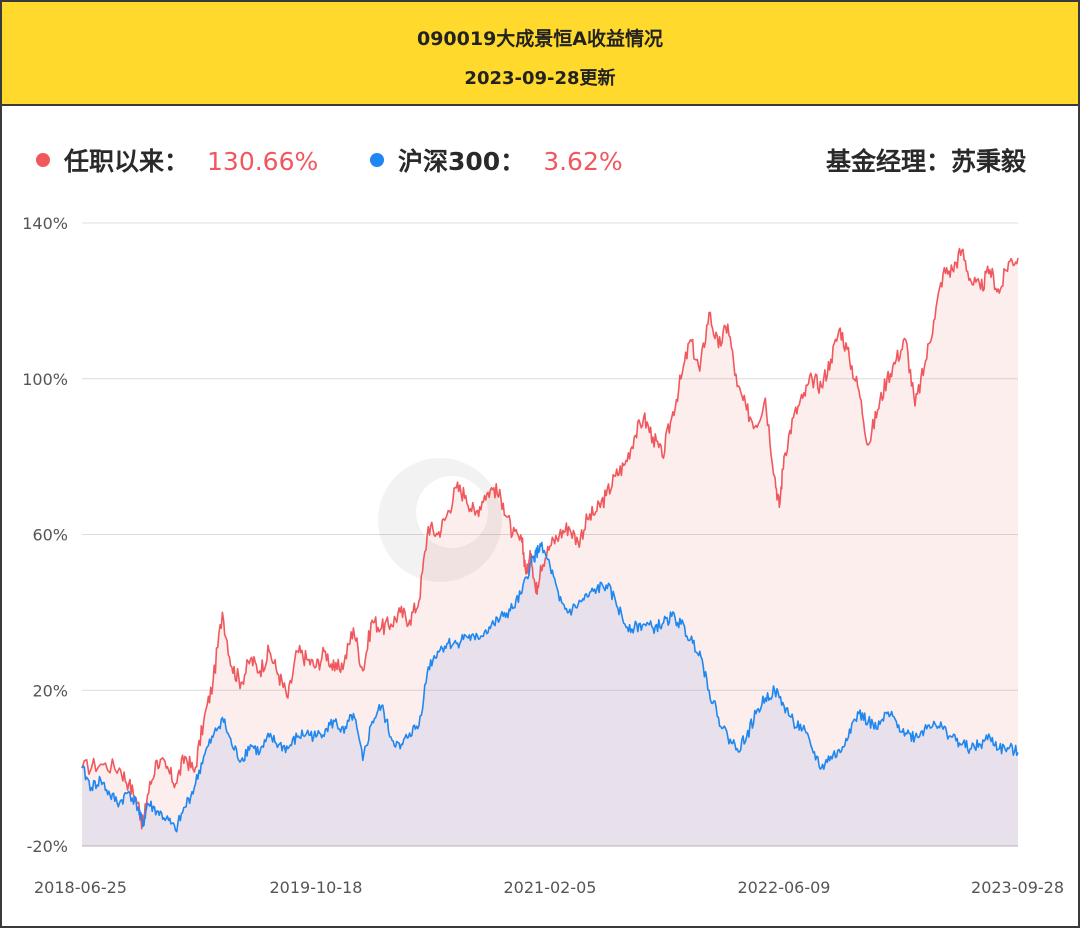 This screenshot has height=928, width=1080. I want to click on x-tick-label: 2022-06-09, so click(784, 887).